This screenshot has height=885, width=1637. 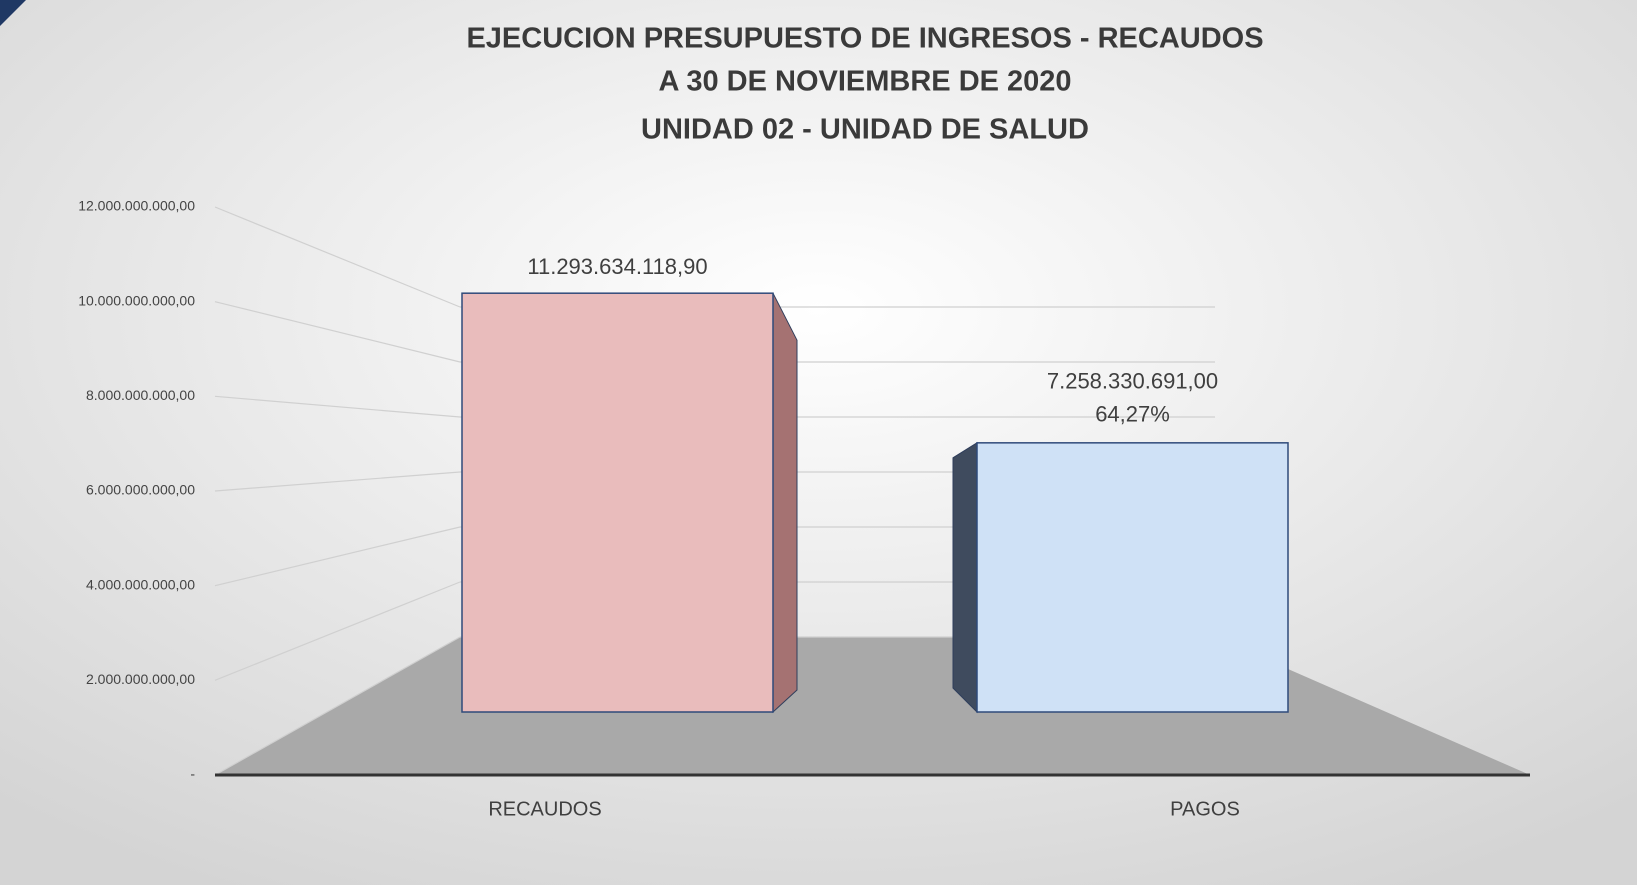 What do you see at coordinates (617, 266) in the screenshot?
I see `data-label: 11.293.634.118,90` at bounding box center [617, 266].